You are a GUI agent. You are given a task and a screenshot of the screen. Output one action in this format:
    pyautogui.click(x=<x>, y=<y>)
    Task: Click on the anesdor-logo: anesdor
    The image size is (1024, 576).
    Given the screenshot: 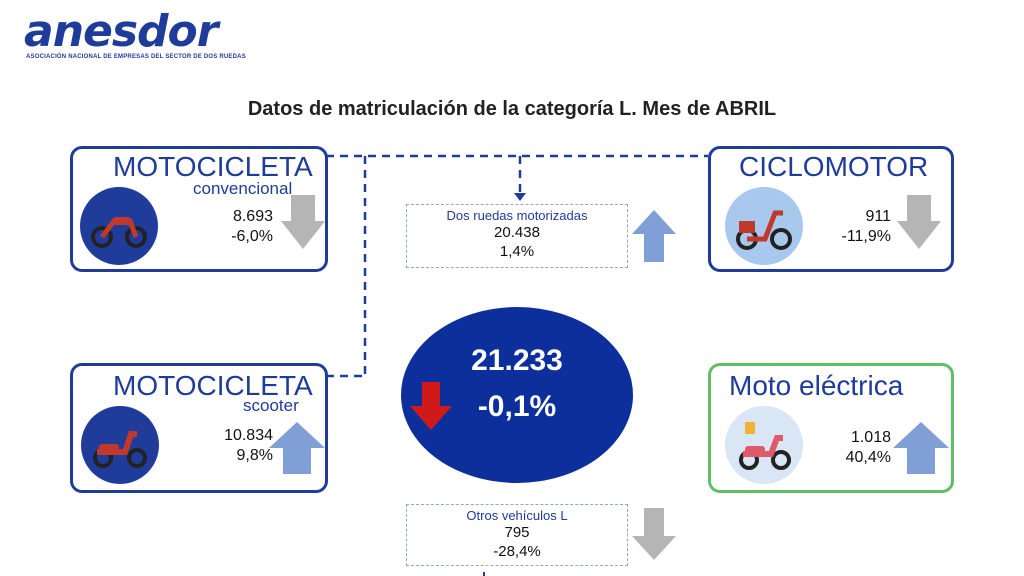 What is the action you would take?
    pyautogui.click(x=121, y=31)
    